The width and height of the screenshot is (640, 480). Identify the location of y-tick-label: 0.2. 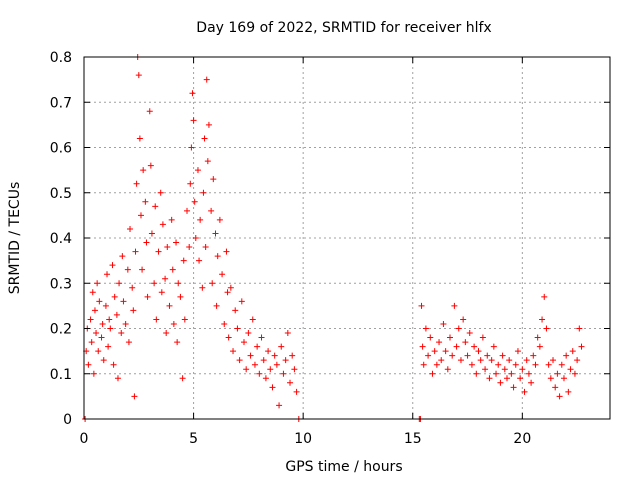
(61, 330).